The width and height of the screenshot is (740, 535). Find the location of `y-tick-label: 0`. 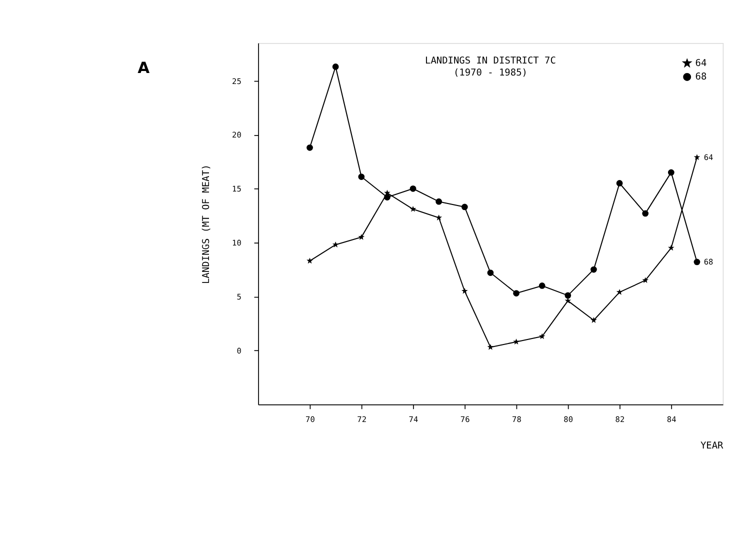

y-tick-label: 0 is located at coordinates (239, 351).